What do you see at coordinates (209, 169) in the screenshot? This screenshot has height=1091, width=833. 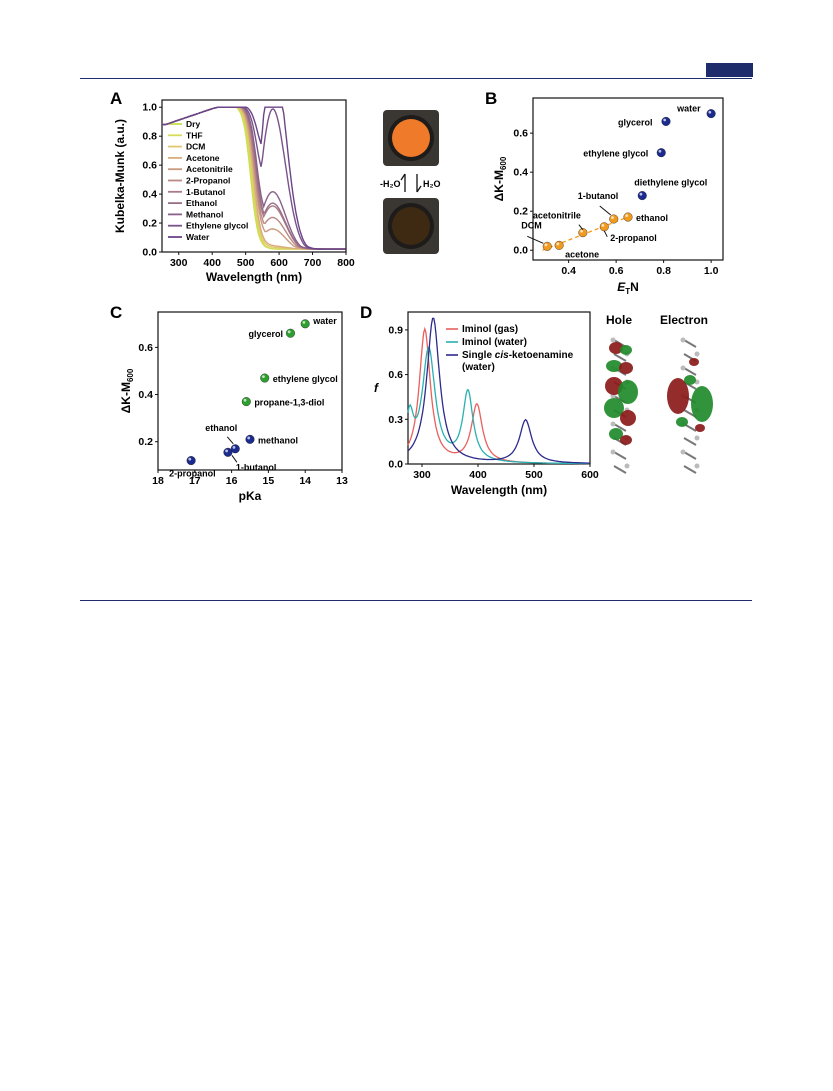 I see `legend-label: Acetonitrile` at bounding box center [209, 169].